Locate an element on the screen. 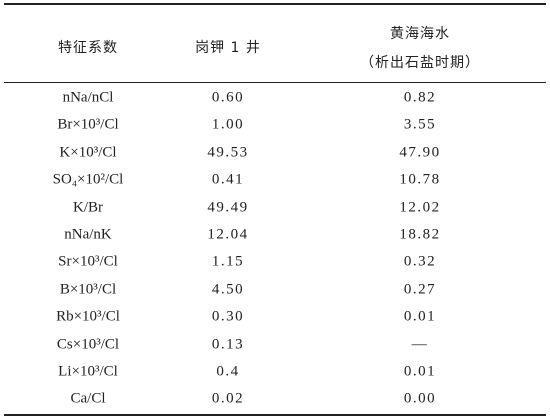 The image size is (550, 417). value-cell: 4.50 is located at coordinates (228, 289).